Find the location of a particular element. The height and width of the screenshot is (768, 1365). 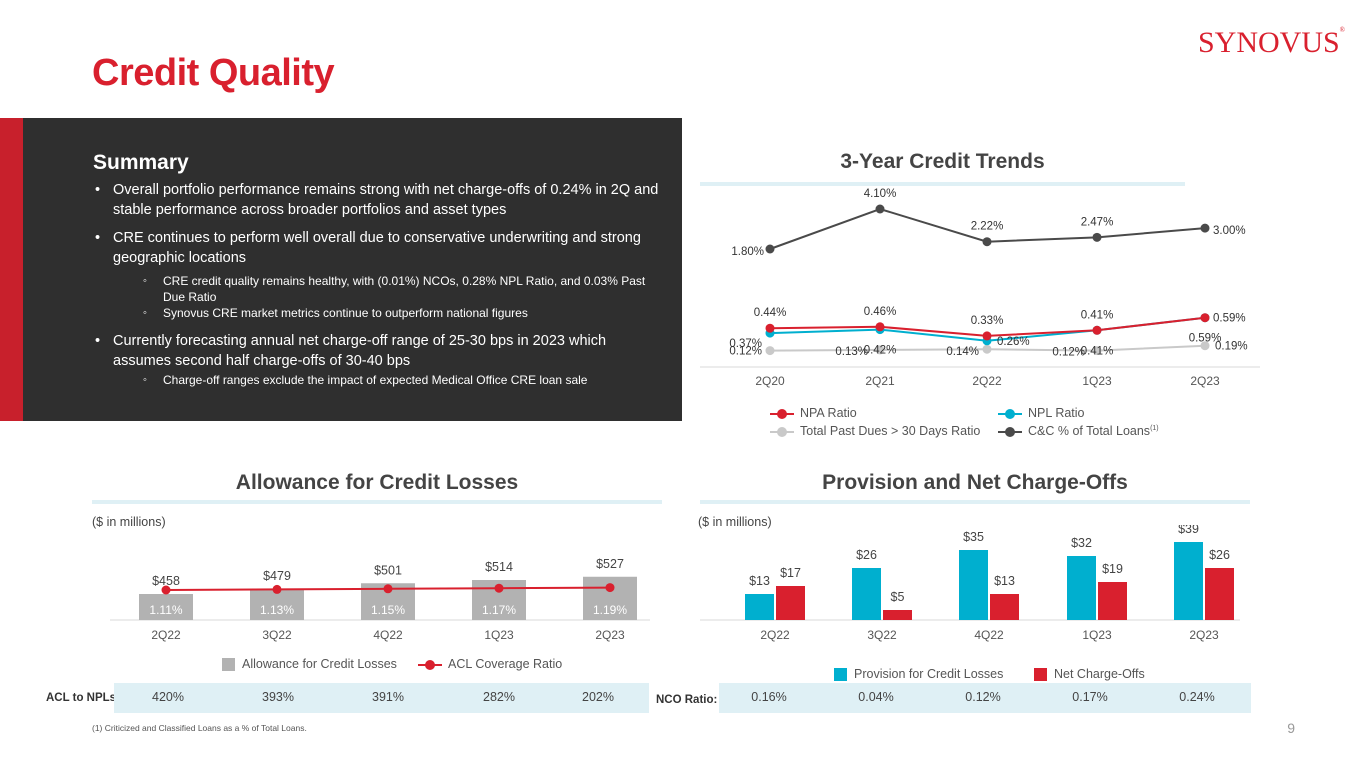

npa-ratio-data-label: 0.44% is located at coordinates (770, 313).